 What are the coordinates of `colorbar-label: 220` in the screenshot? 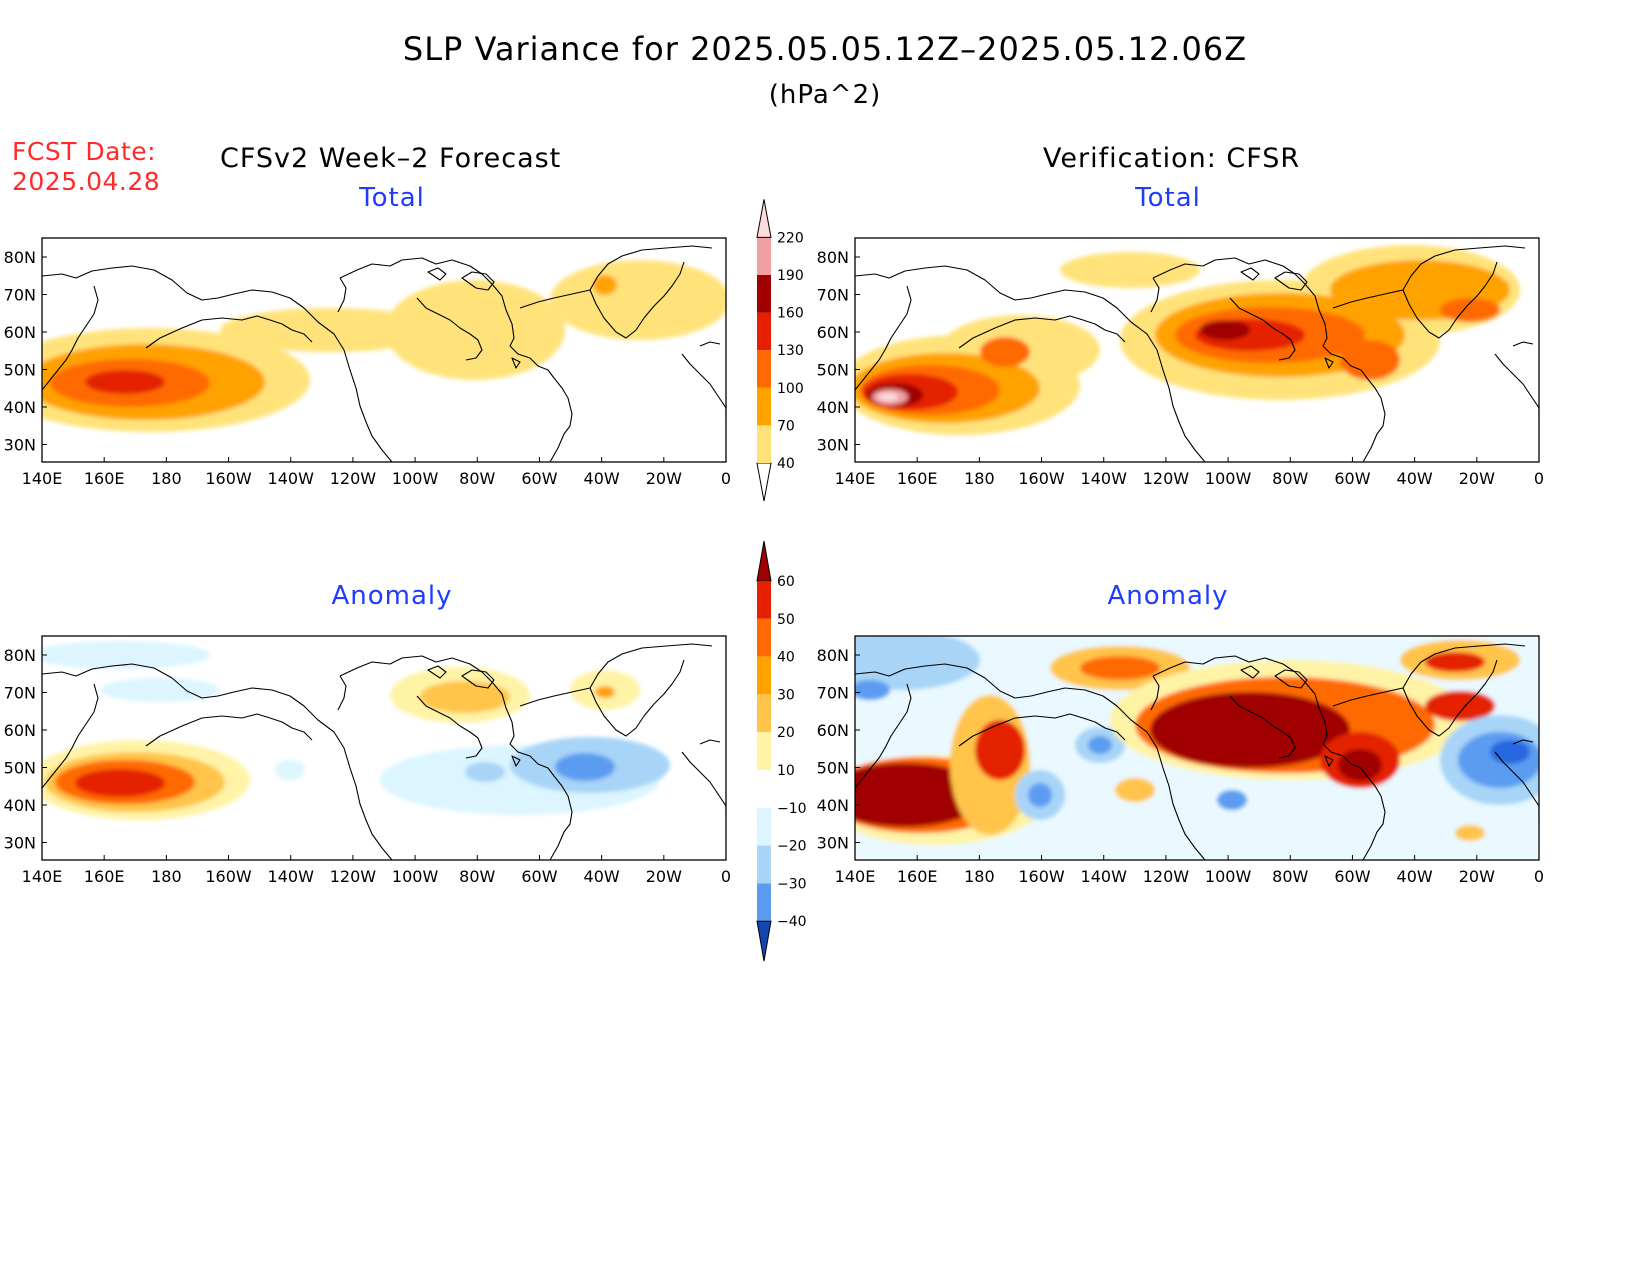 It's located at (790, 238).